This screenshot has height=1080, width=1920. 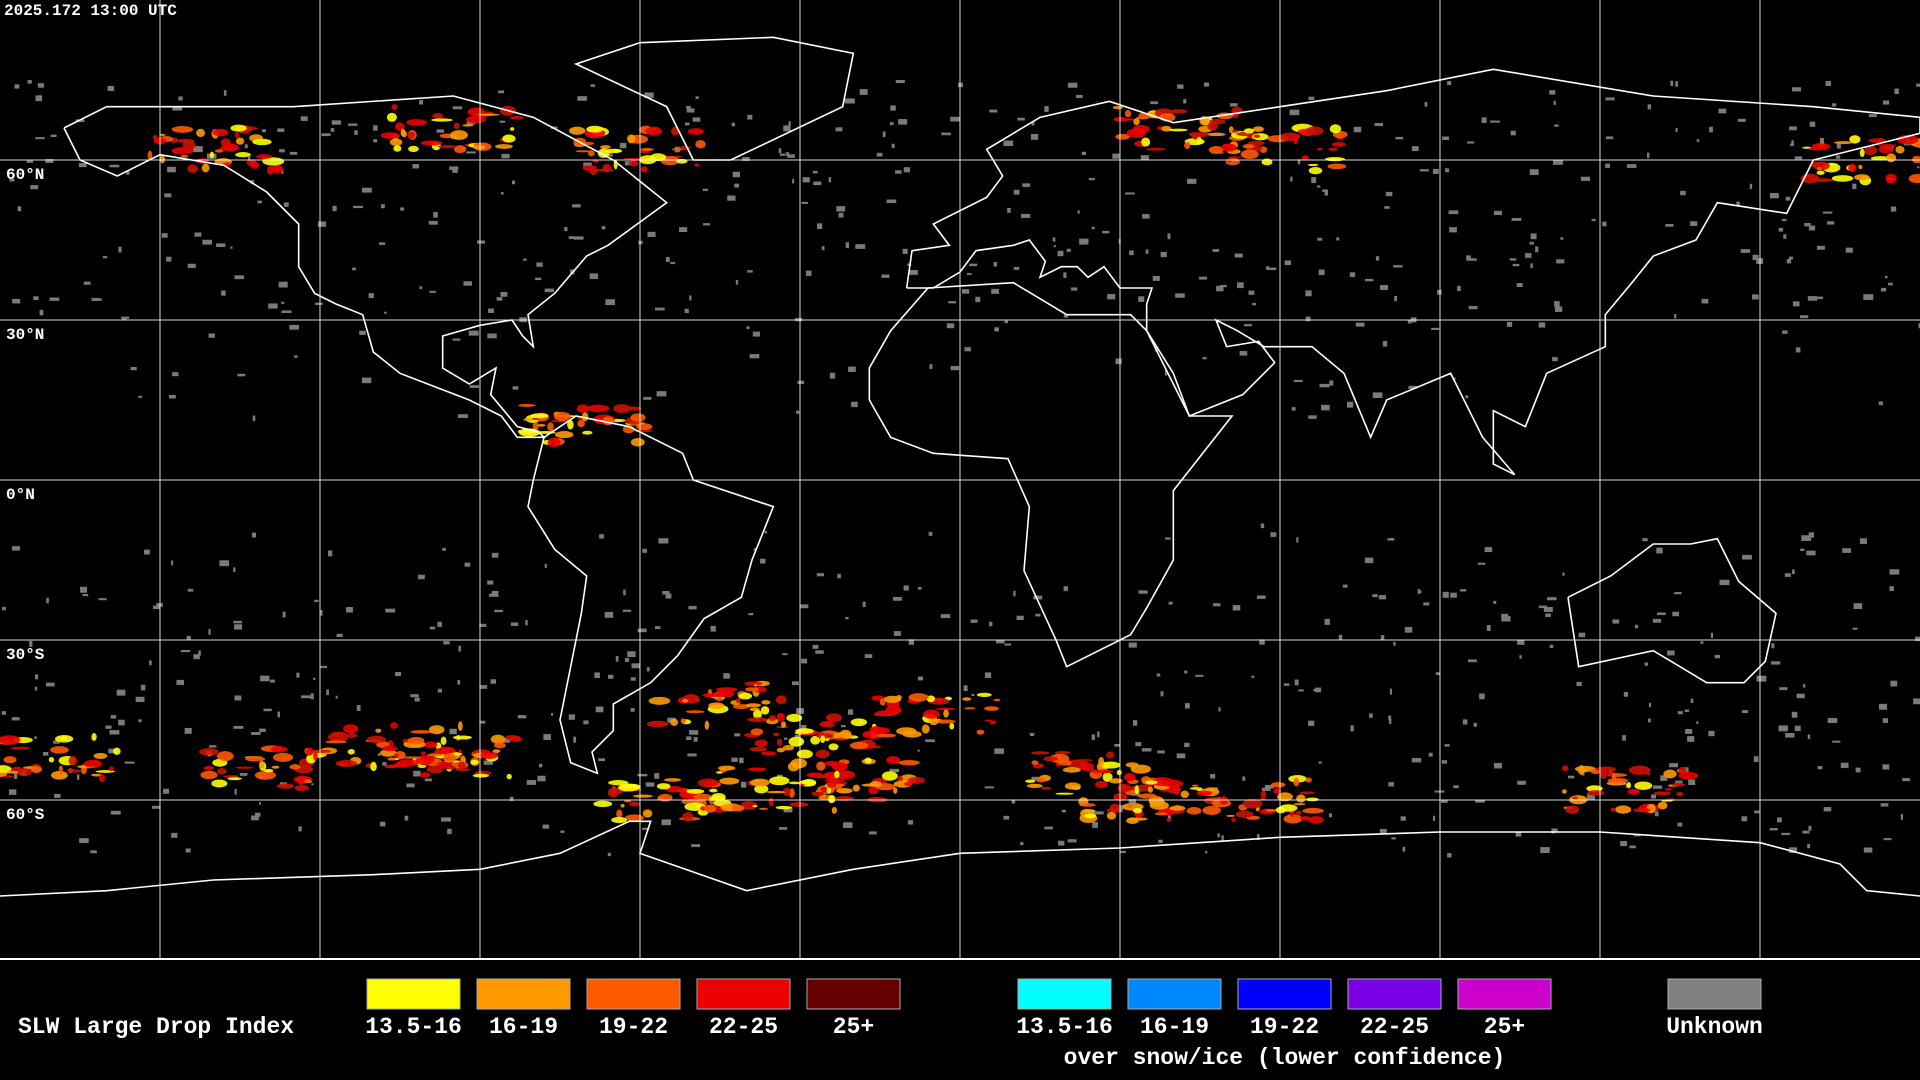 What do you see at coordinates (1714, 1027) in the screenshot?
I see `legend-label: Unknown` at bounding box center [1714, 1027].